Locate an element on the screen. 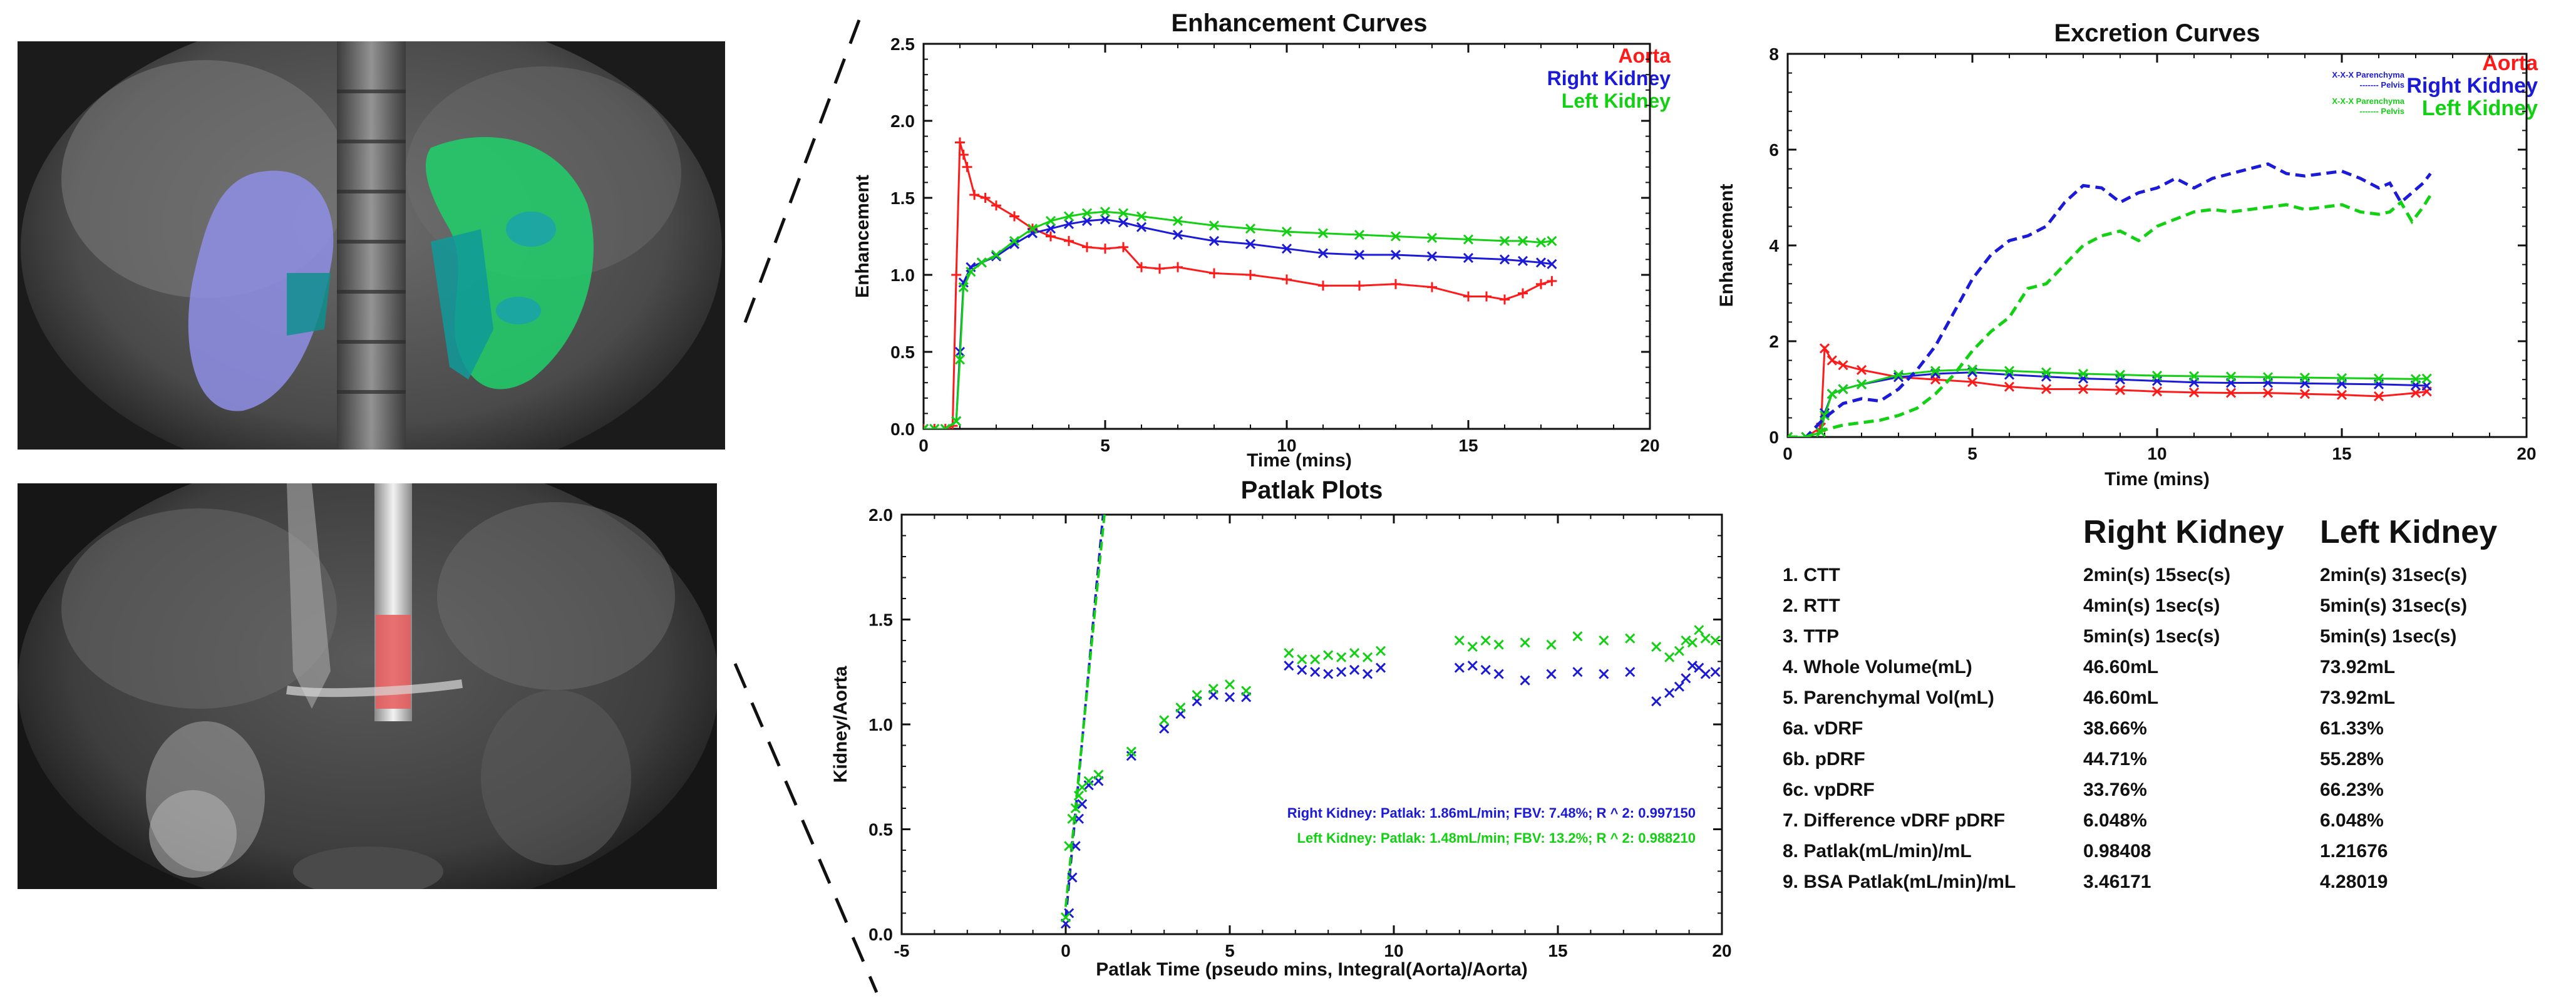 This screenshot has width=2576, height=1003. x-tick-label: 10 is located at coordinates (1393, 950).